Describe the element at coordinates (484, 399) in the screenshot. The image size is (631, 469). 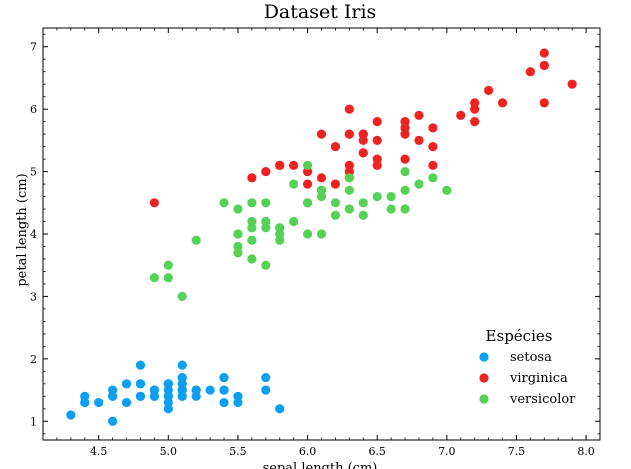
I see `legend-marker-versicolor` at that location.